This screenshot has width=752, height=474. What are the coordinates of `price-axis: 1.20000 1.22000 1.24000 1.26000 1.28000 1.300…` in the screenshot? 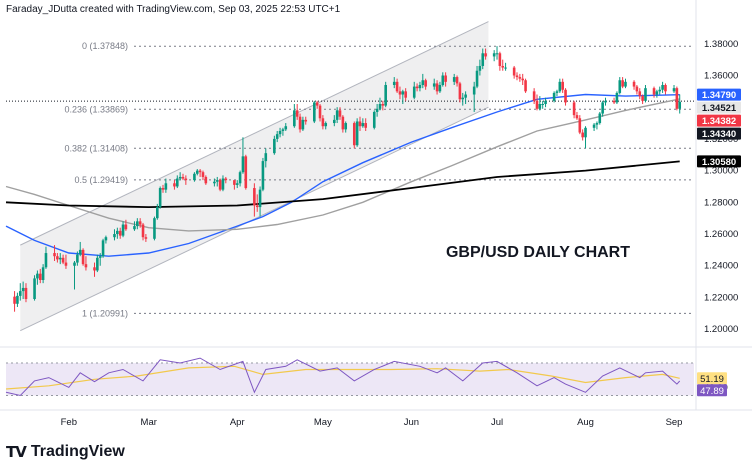 It's located at (719, 187).